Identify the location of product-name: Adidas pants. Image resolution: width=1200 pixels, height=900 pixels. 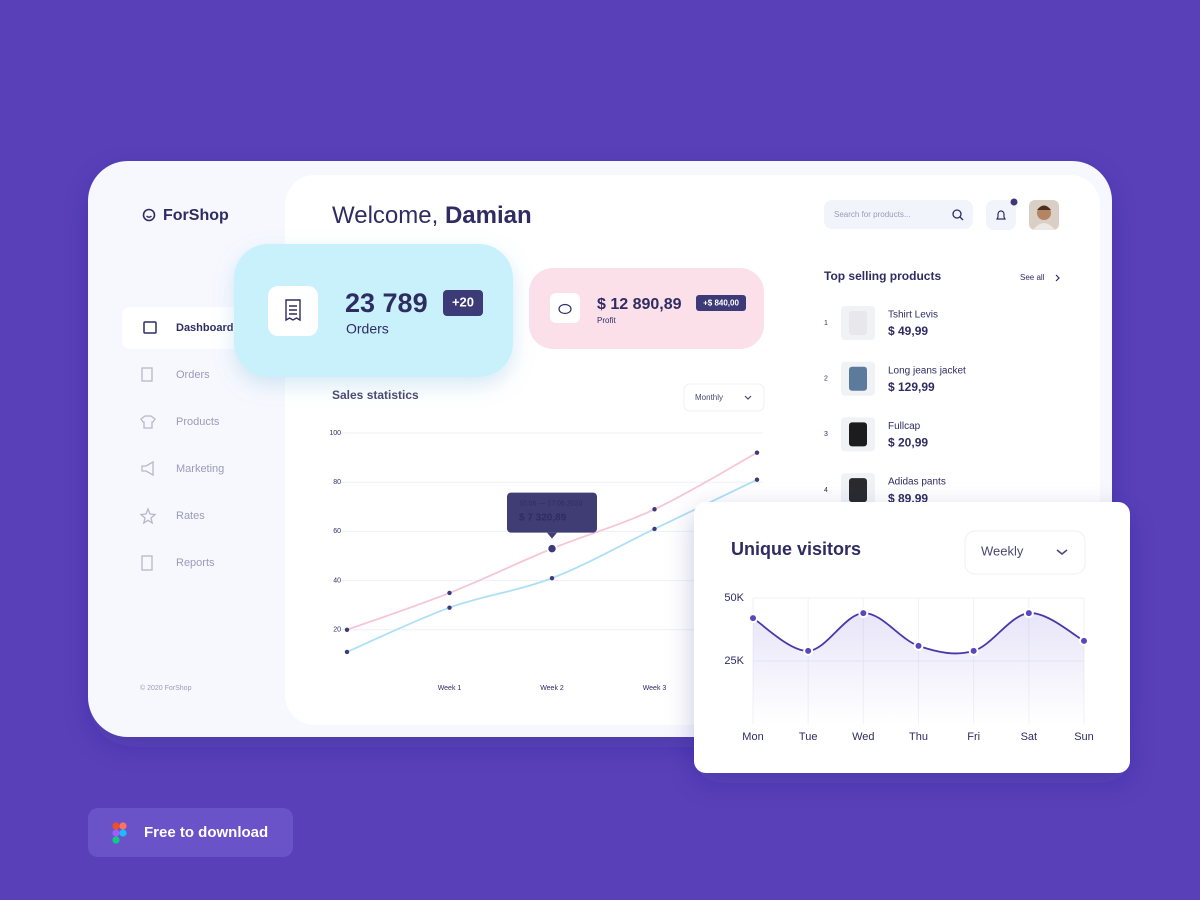
(917, 482).